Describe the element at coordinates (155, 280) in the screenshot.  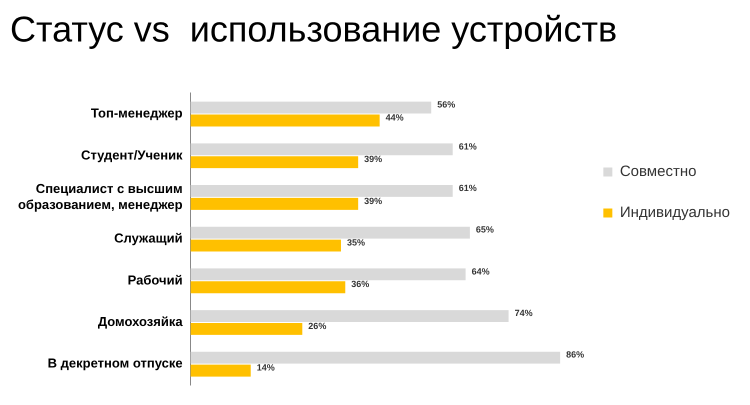
I see `y-tick-label: Рабочий` at that location.